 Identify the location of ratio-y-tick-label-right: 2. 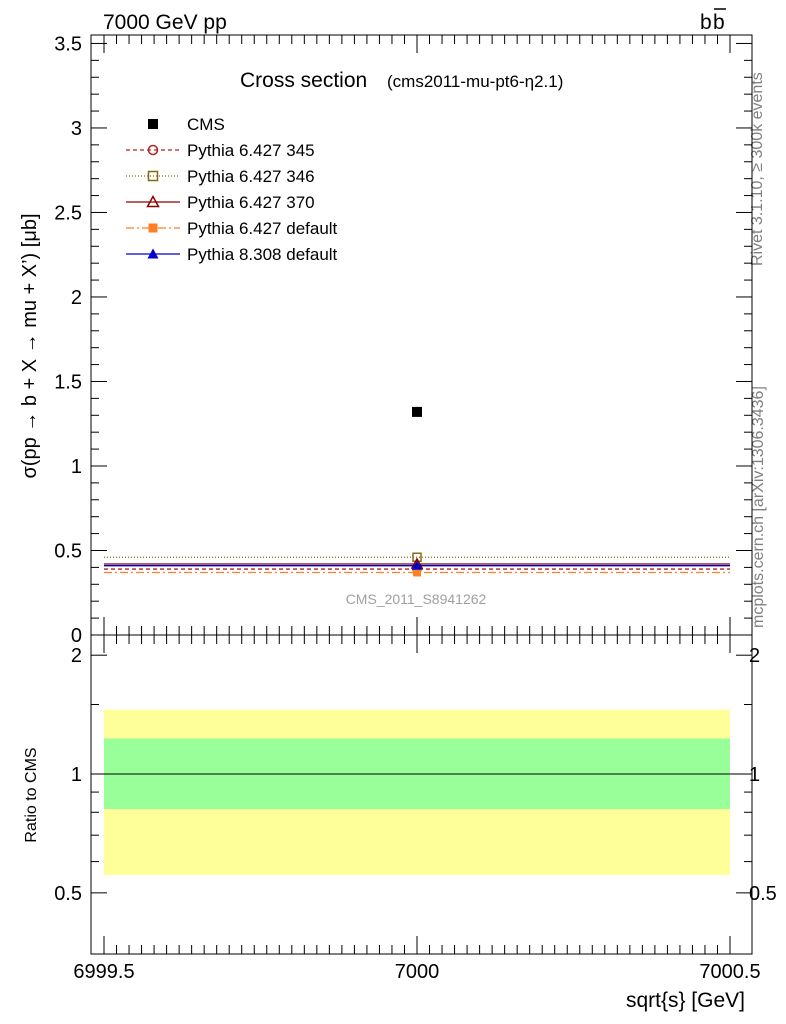
(754, 656).